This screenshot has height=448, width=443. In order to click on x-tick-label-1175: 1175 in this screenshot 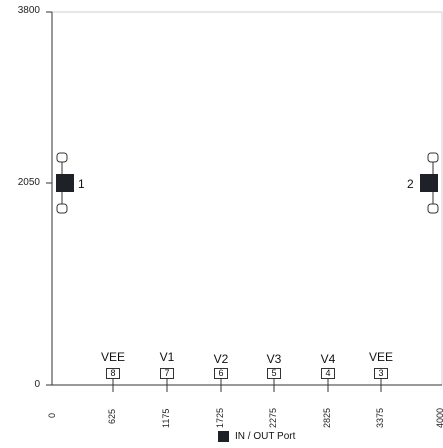, I will do `click(166, 418)`.